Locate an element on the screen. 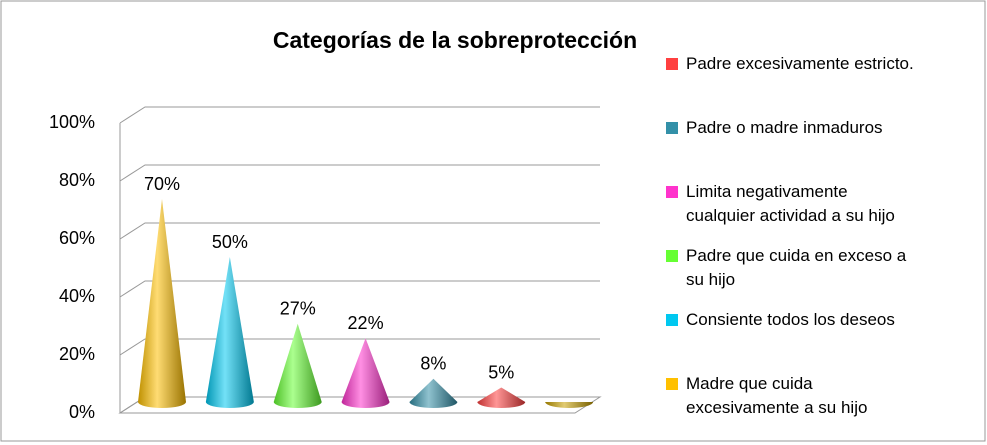 This screenshot has width=987, height=445. y-tick-label: 60% is located at coordinates (77, 238).